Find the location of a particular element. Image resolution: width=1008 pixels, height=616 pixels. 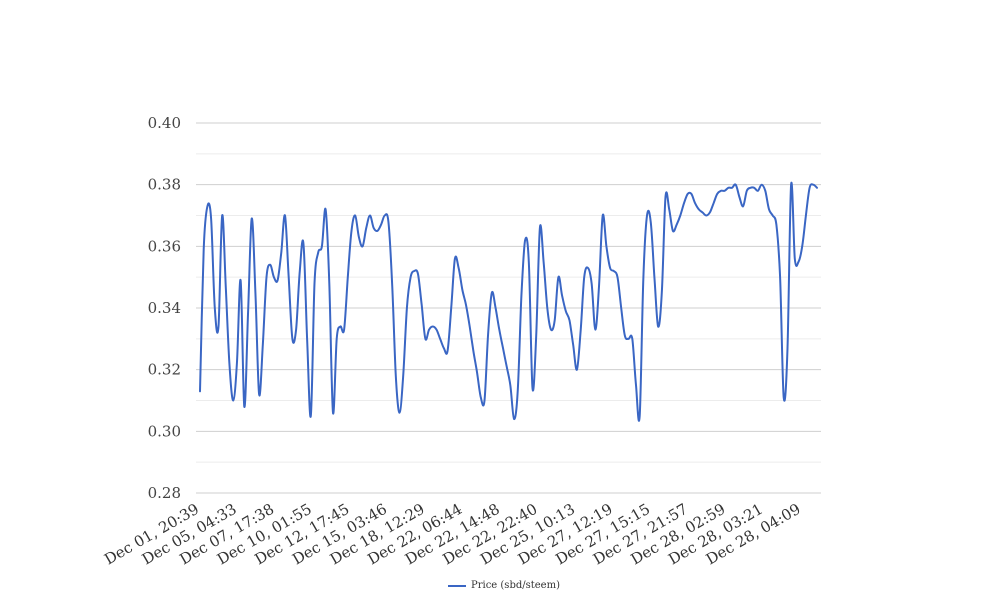

legend-item-price: Price (sbd/steem) is located at coordinates (504, 585).